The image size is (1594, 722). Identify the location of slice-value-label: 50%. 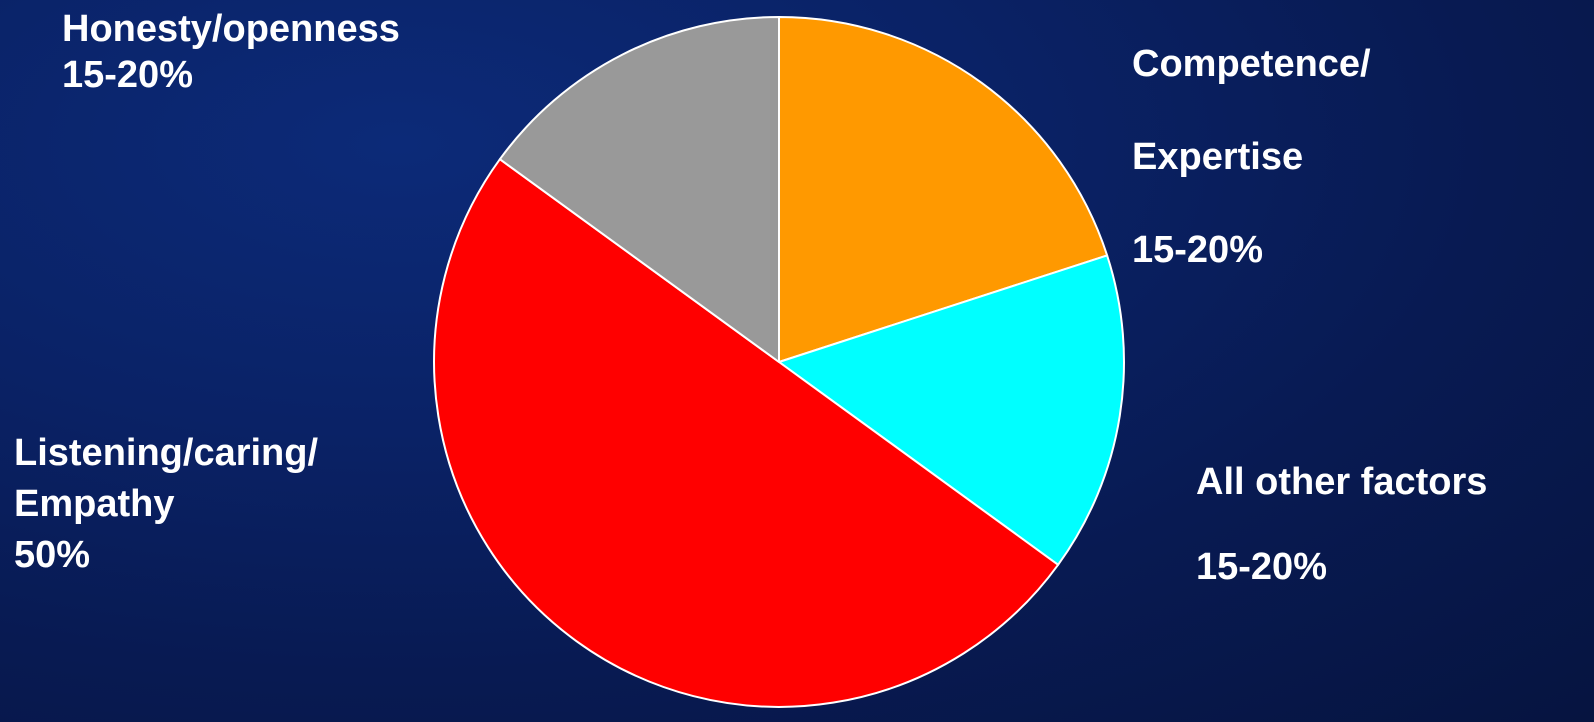
(52, 555).